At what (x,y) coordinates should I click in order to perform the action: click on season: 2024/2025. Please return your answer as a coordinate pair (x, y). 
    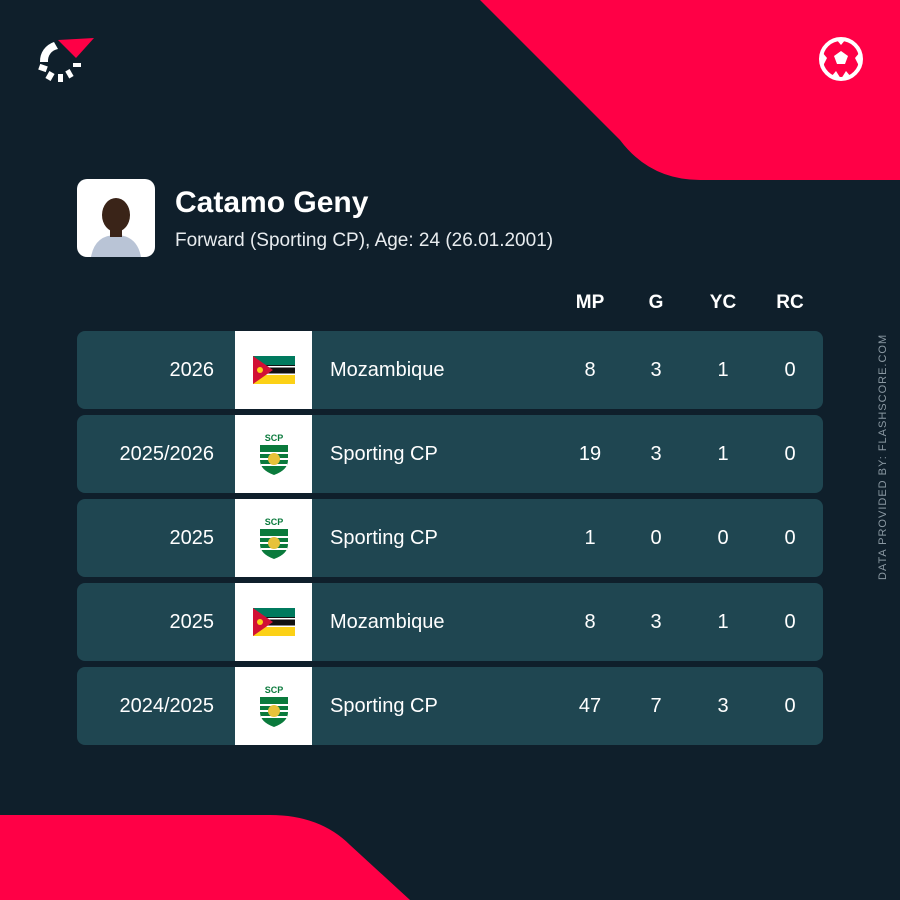
    Looking at the image, I should click on (166, 706).